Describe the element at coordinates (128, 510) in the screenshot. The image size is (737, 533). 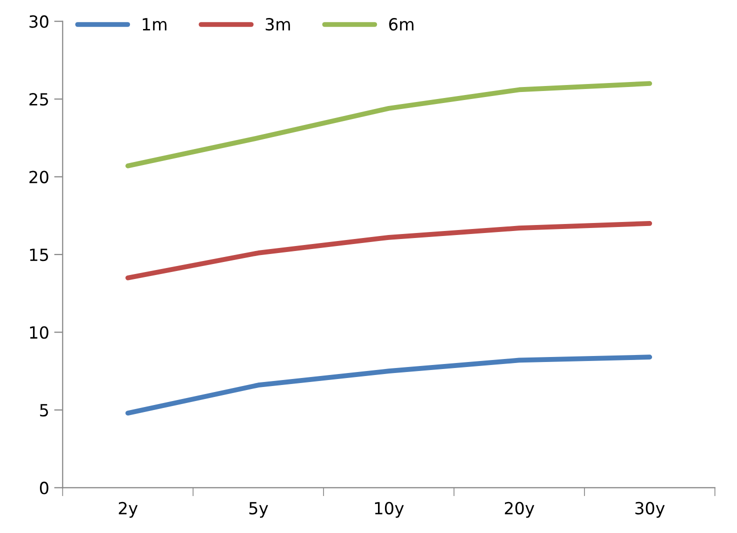
I see `x-tick-label: 2y` at that location.